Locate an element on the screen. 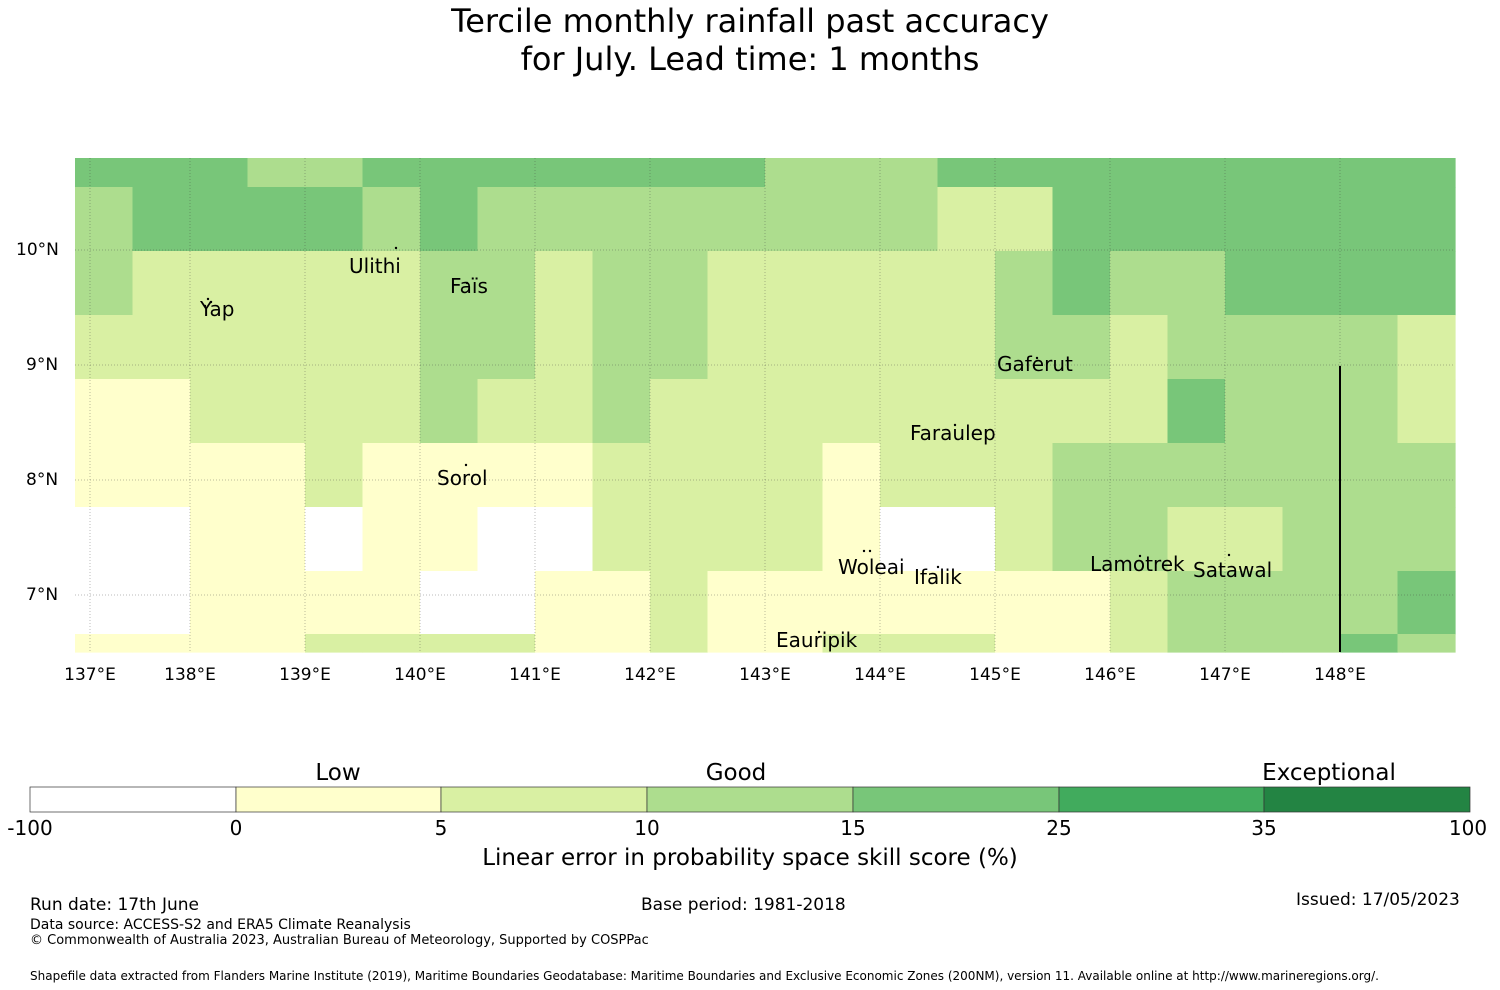  x-axis-label: 139°E is located at coordinates (305, 675).